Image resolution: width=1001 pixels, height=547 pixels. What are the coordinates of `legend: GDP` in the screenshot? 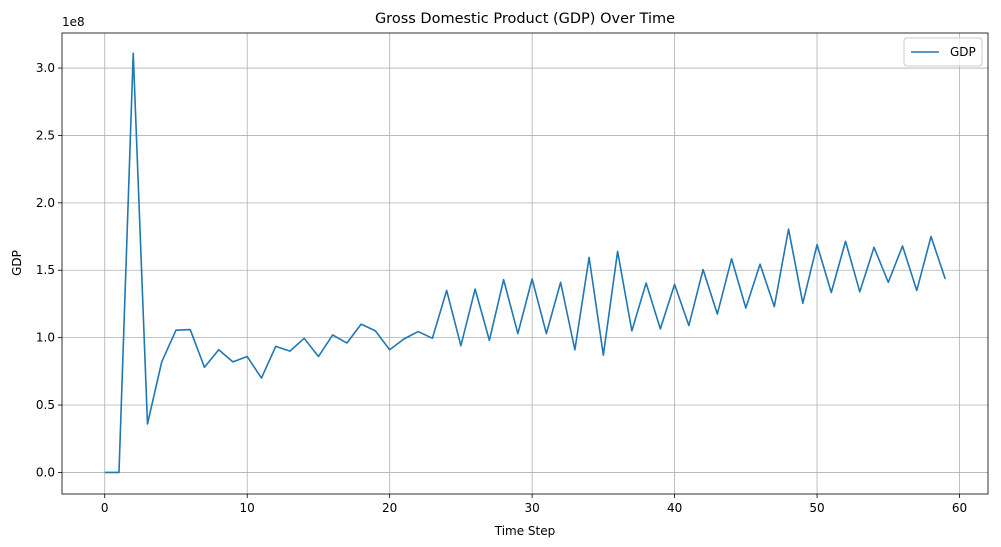 It's located at (943, 52).